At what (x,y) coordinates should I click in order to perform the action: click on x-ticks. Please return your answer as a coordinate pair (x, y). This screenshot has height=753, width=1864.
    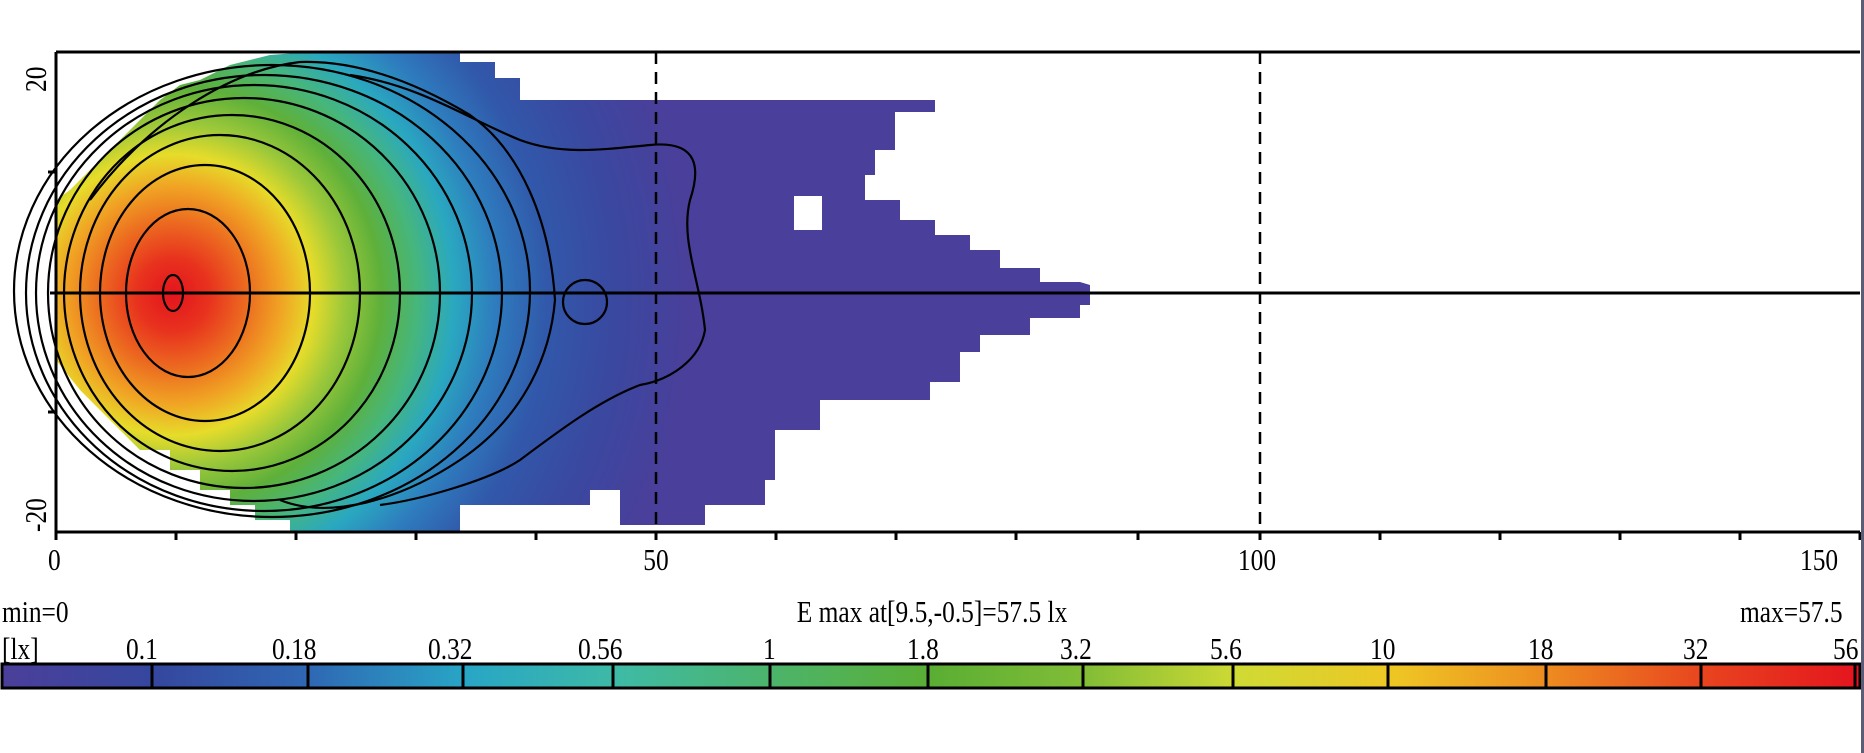
    Looking at the image, I should click on (958, 536).